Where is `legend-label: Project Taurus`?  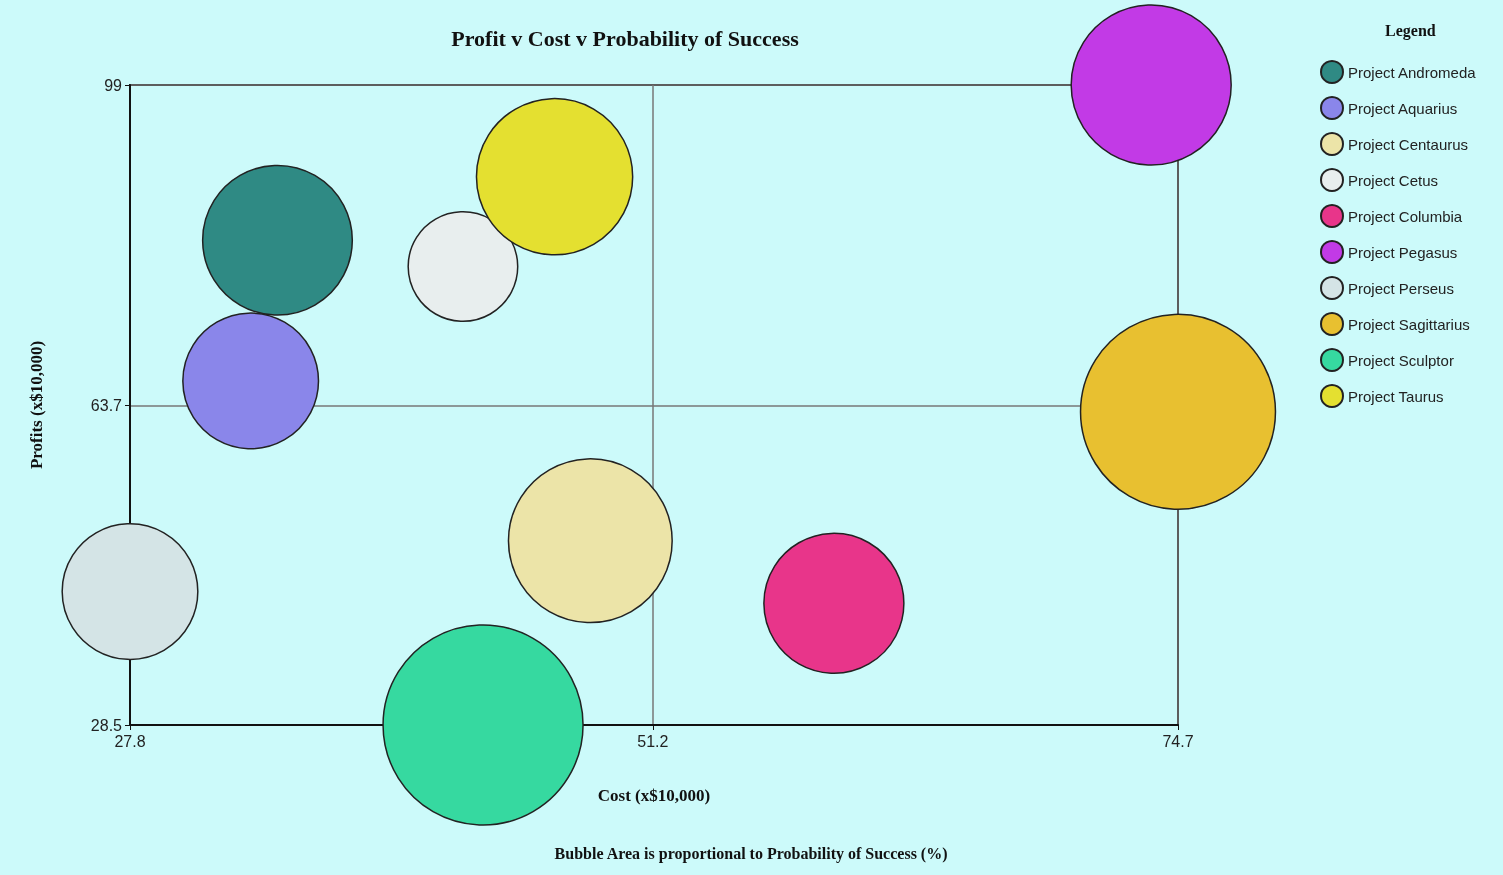
legend-label: Project Taurus is located at coordinates (1396, 396).